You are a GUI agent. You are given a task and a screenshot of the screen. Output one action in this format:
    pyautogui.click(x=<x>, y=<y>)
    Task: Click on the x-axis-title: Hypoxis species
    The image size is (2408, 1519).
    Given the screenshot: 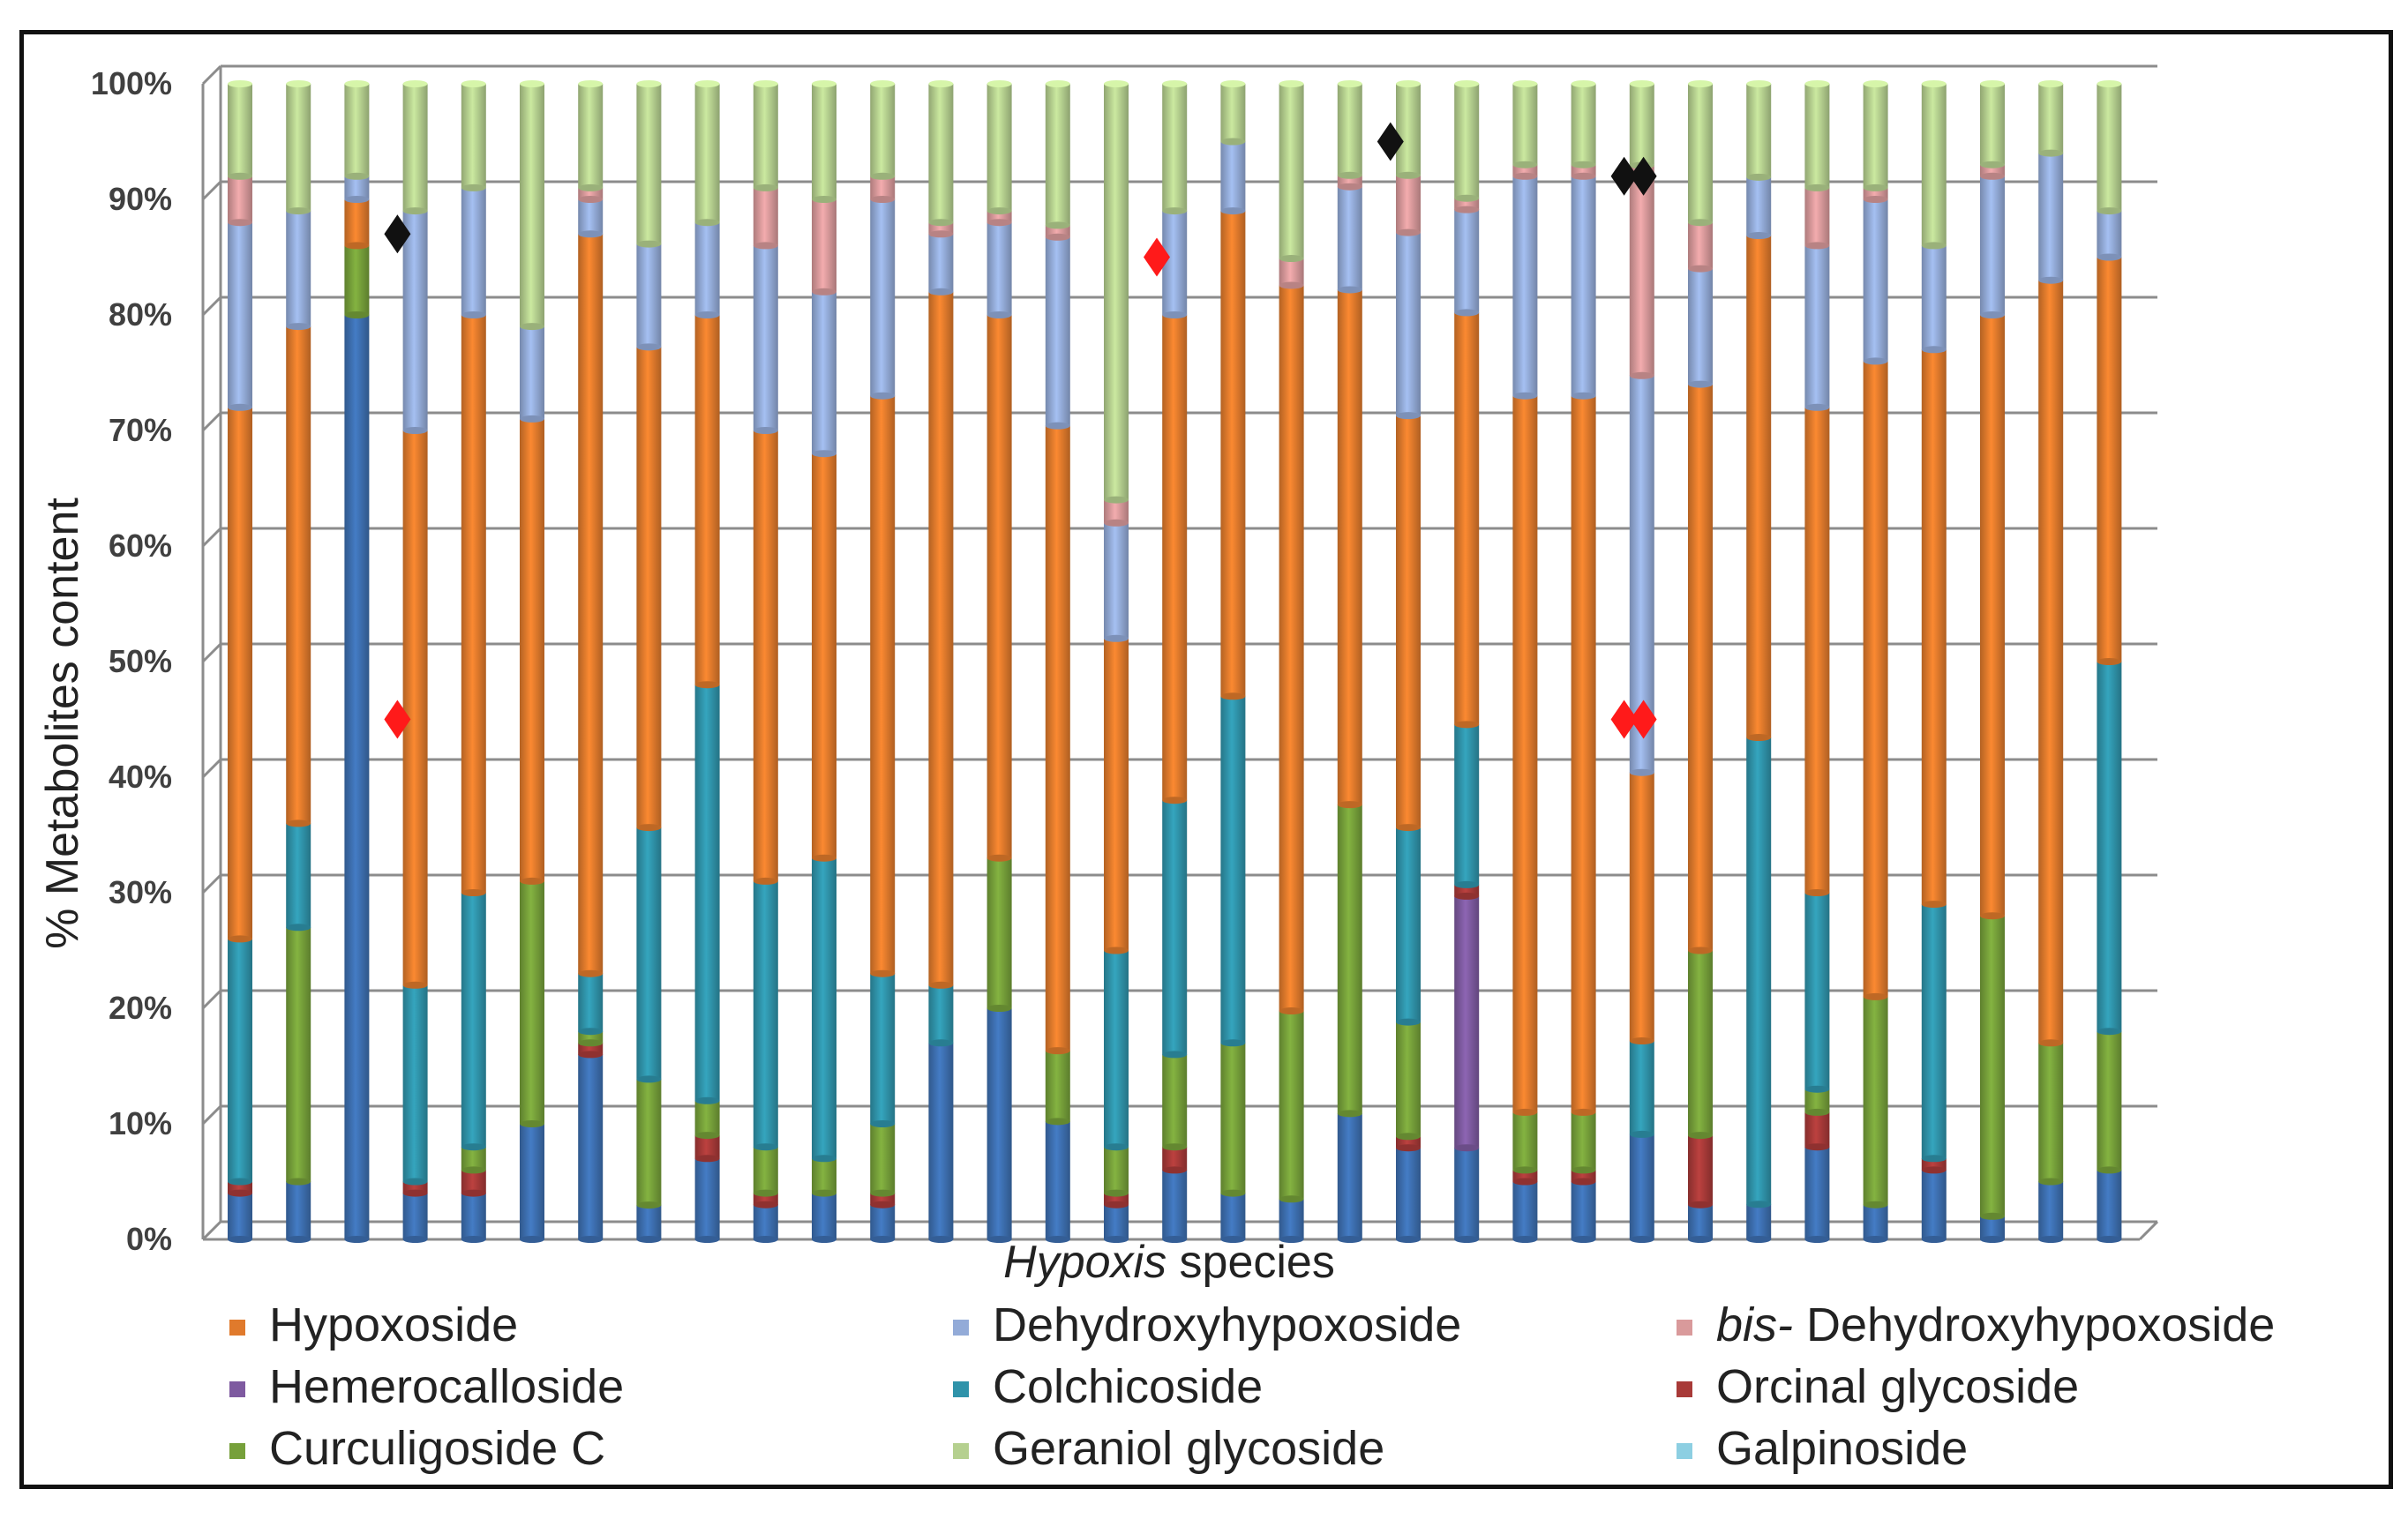 What is the action you would take?
    pyautogui.click(x=1169, y=1262)
    